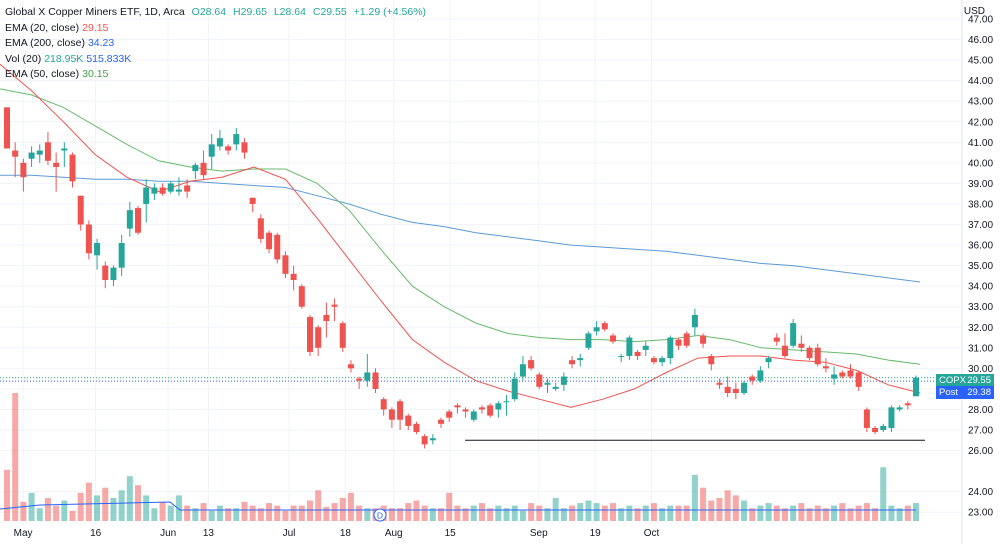  Describe the element at coordinates (250, 12) in the screenshot. I see `high-value: H29.65` at that location.